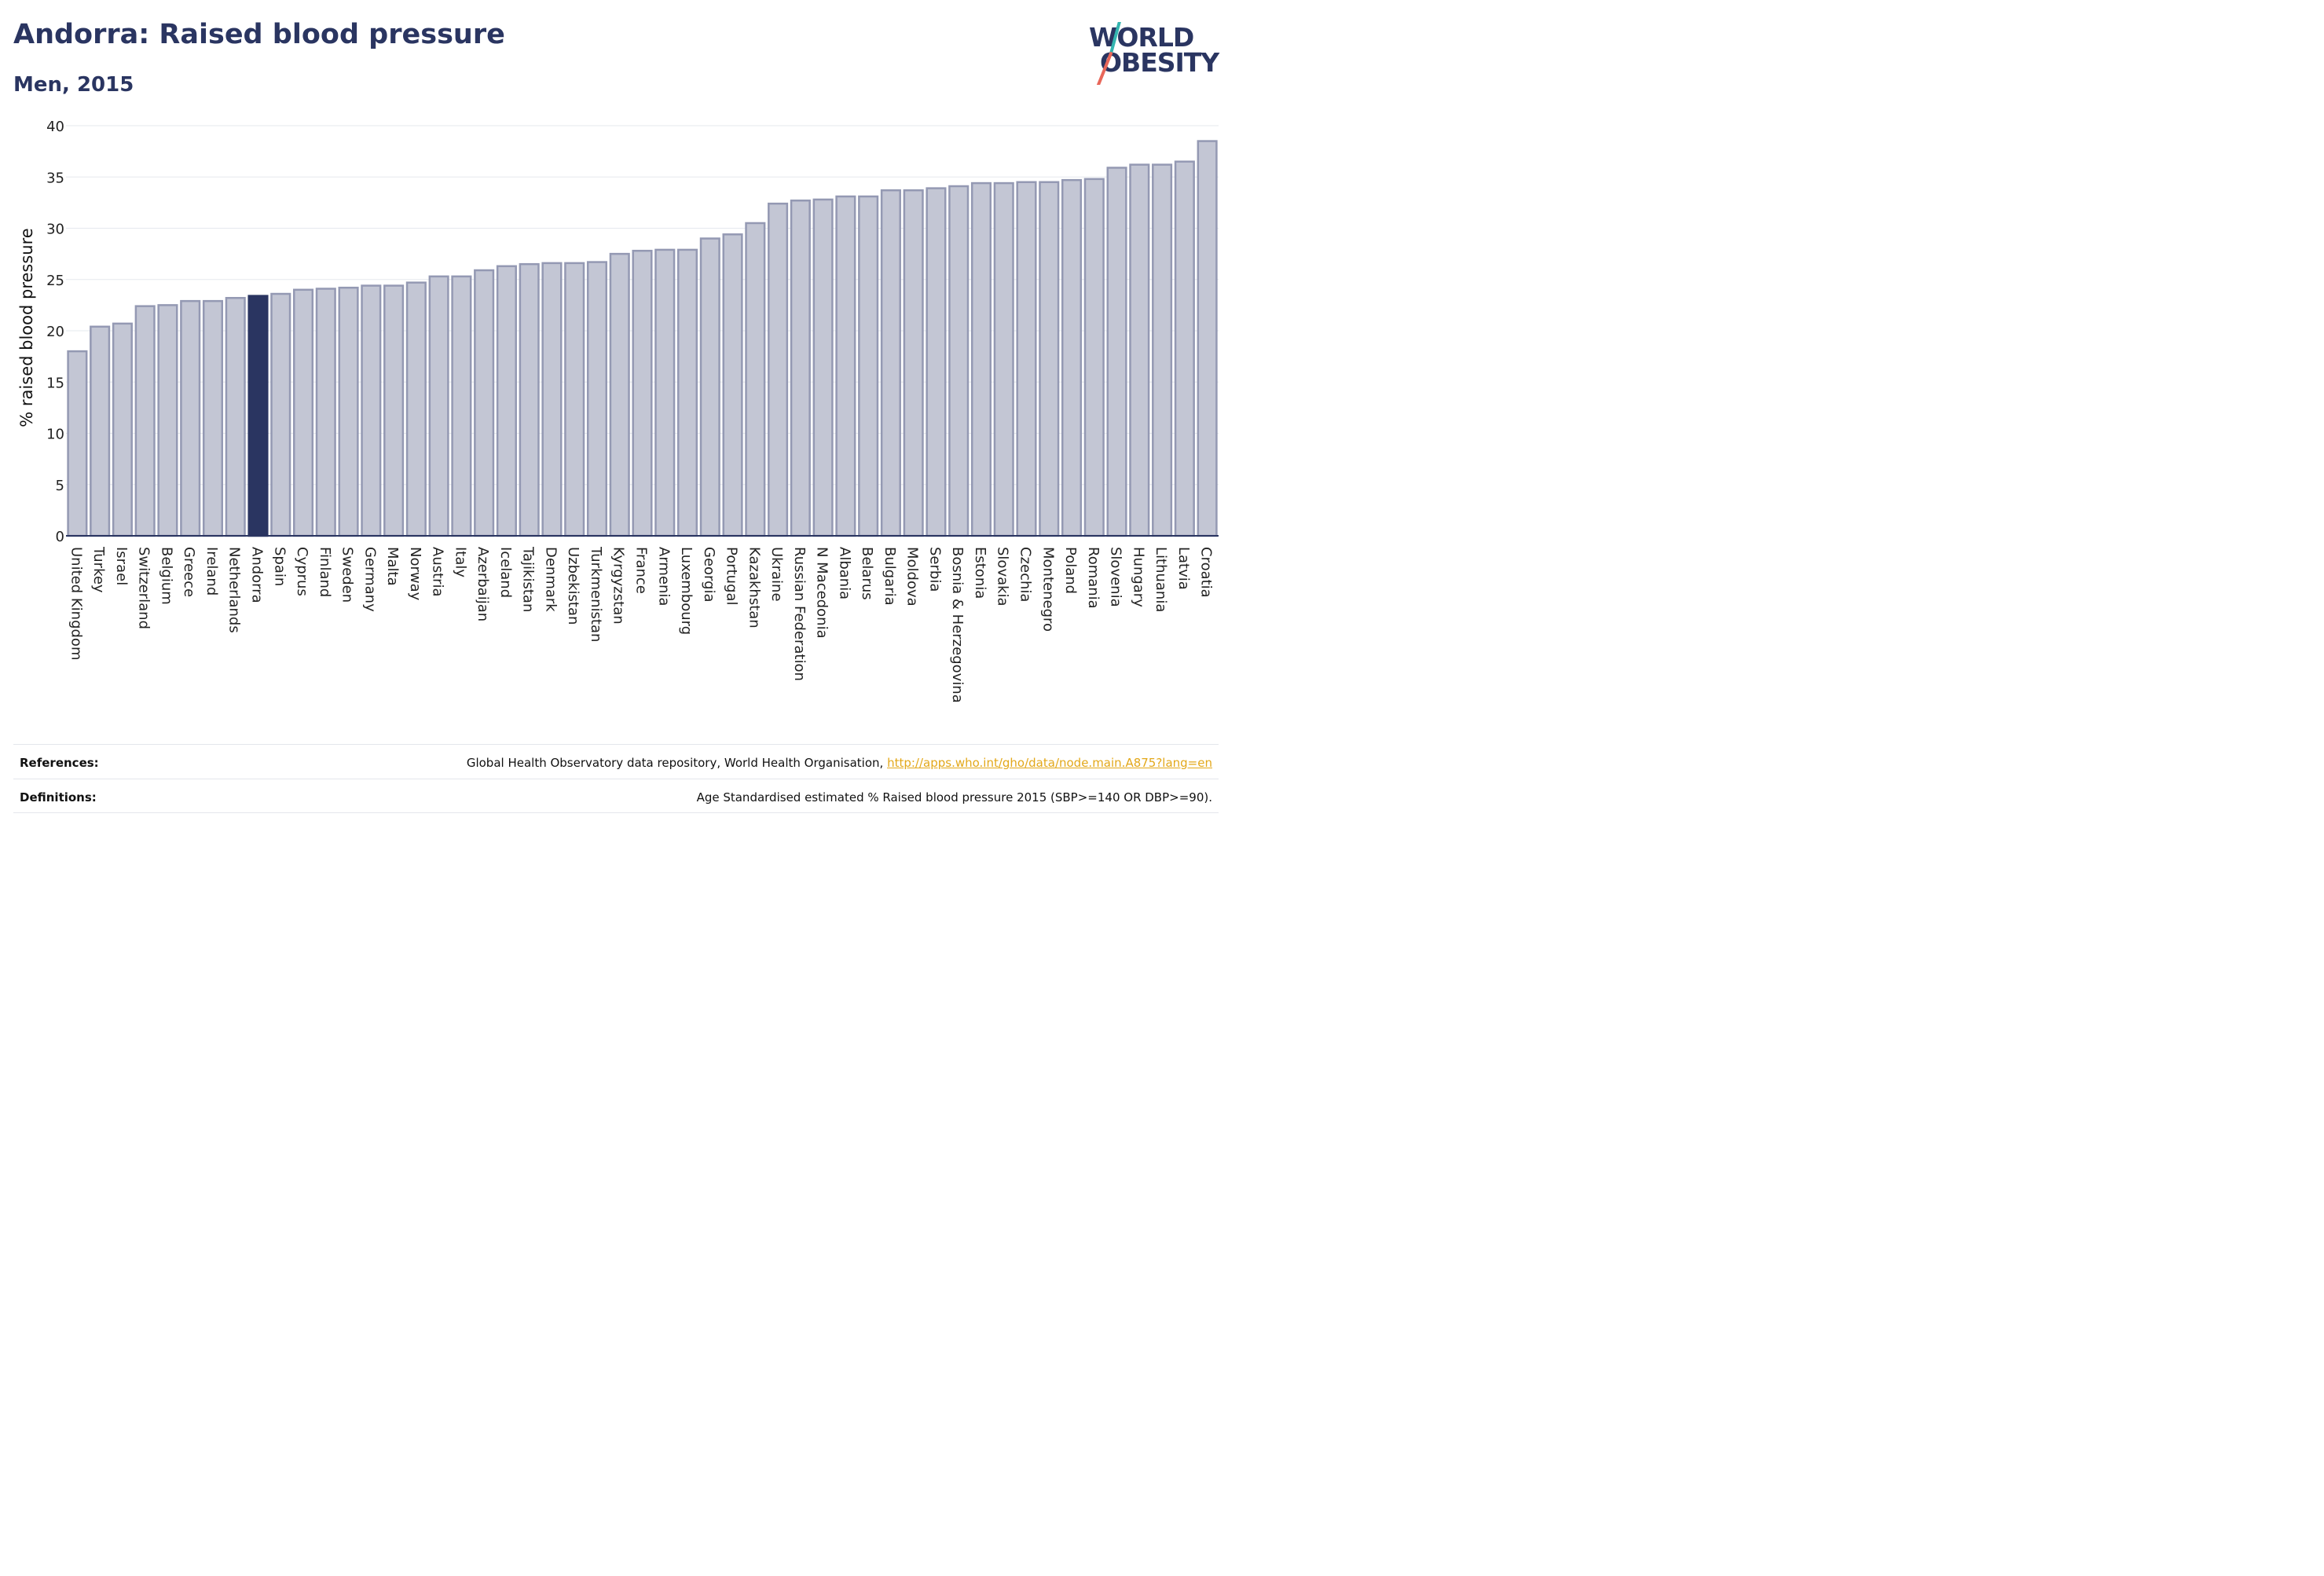  What do you see at coordinates (190, 418) in the screenshot?
I see `bar-greece` at bounding box center [190, 418].